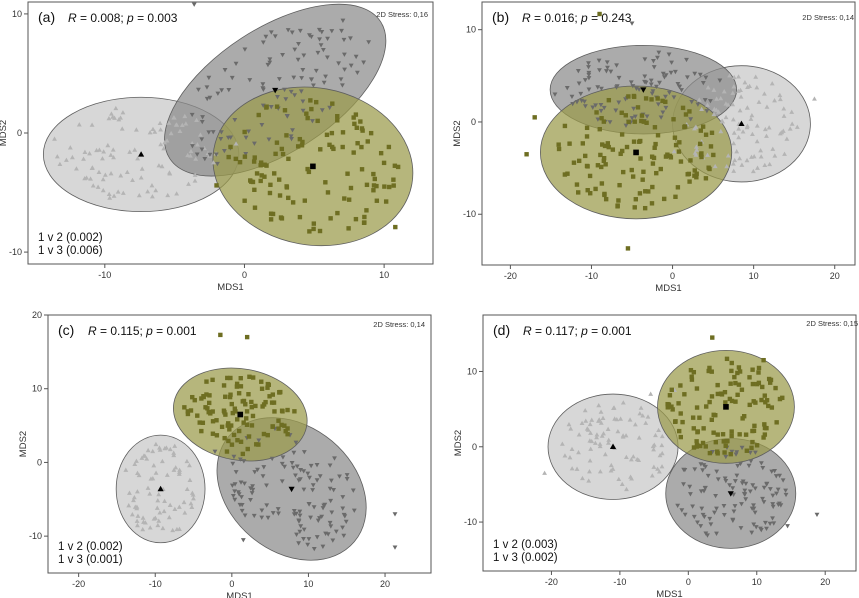  I want to click on stress-text: 2D Stress: 0,16, so click(402, 14).